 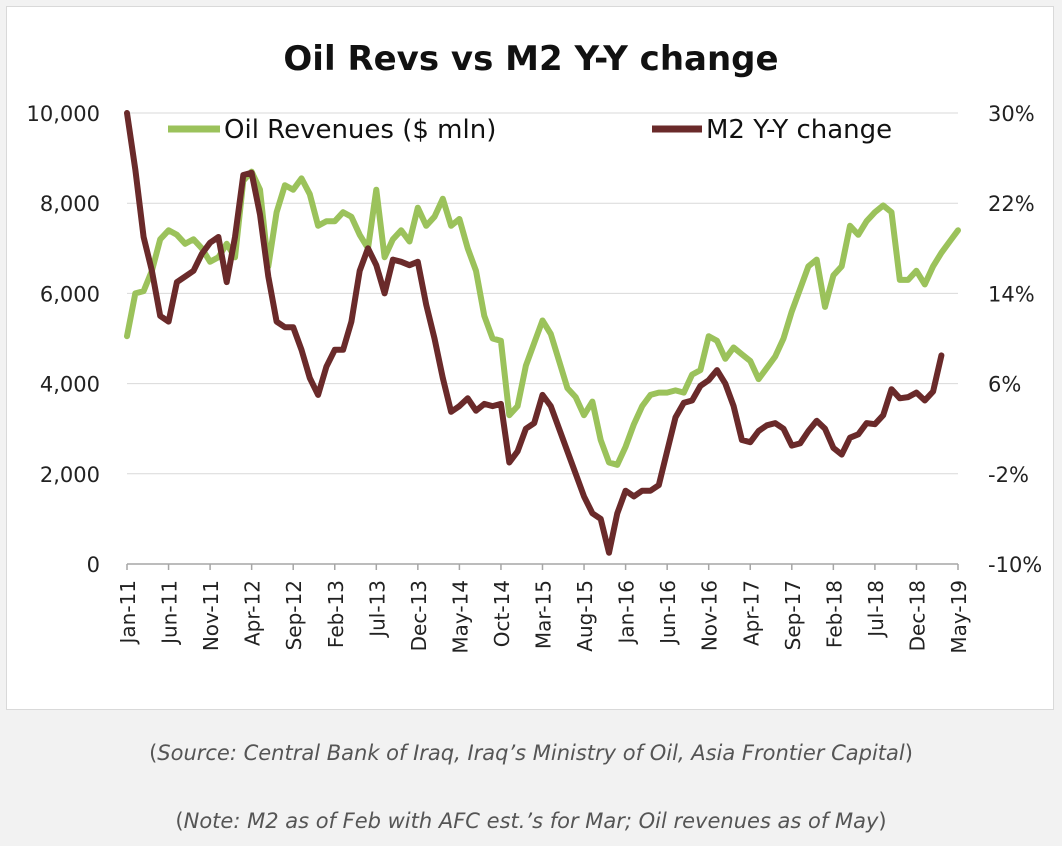 I want to click on x-tick-label: Apr-12, so click(x=253, y=613).